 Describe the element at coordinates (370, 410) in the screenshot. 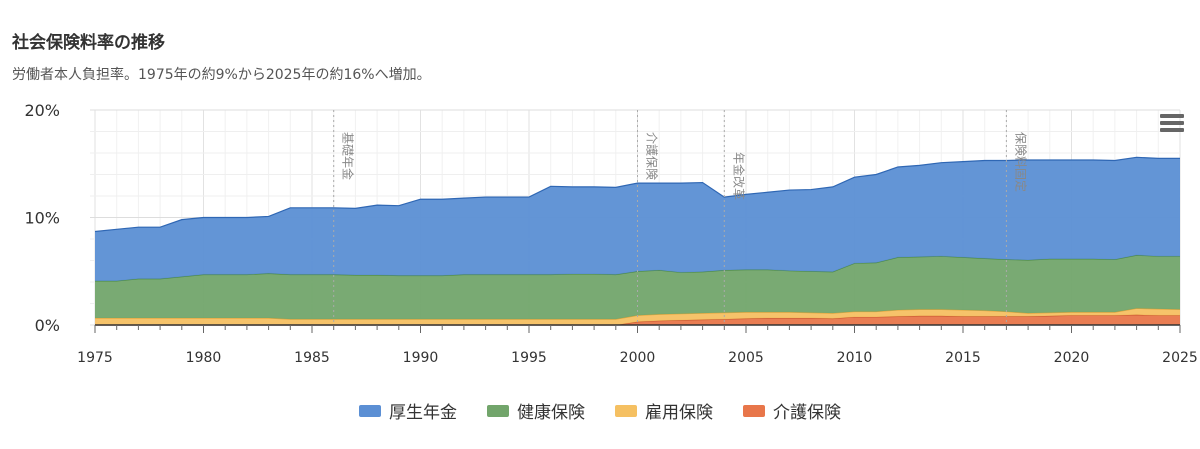

I see `legend-swatch-pension` at that location.